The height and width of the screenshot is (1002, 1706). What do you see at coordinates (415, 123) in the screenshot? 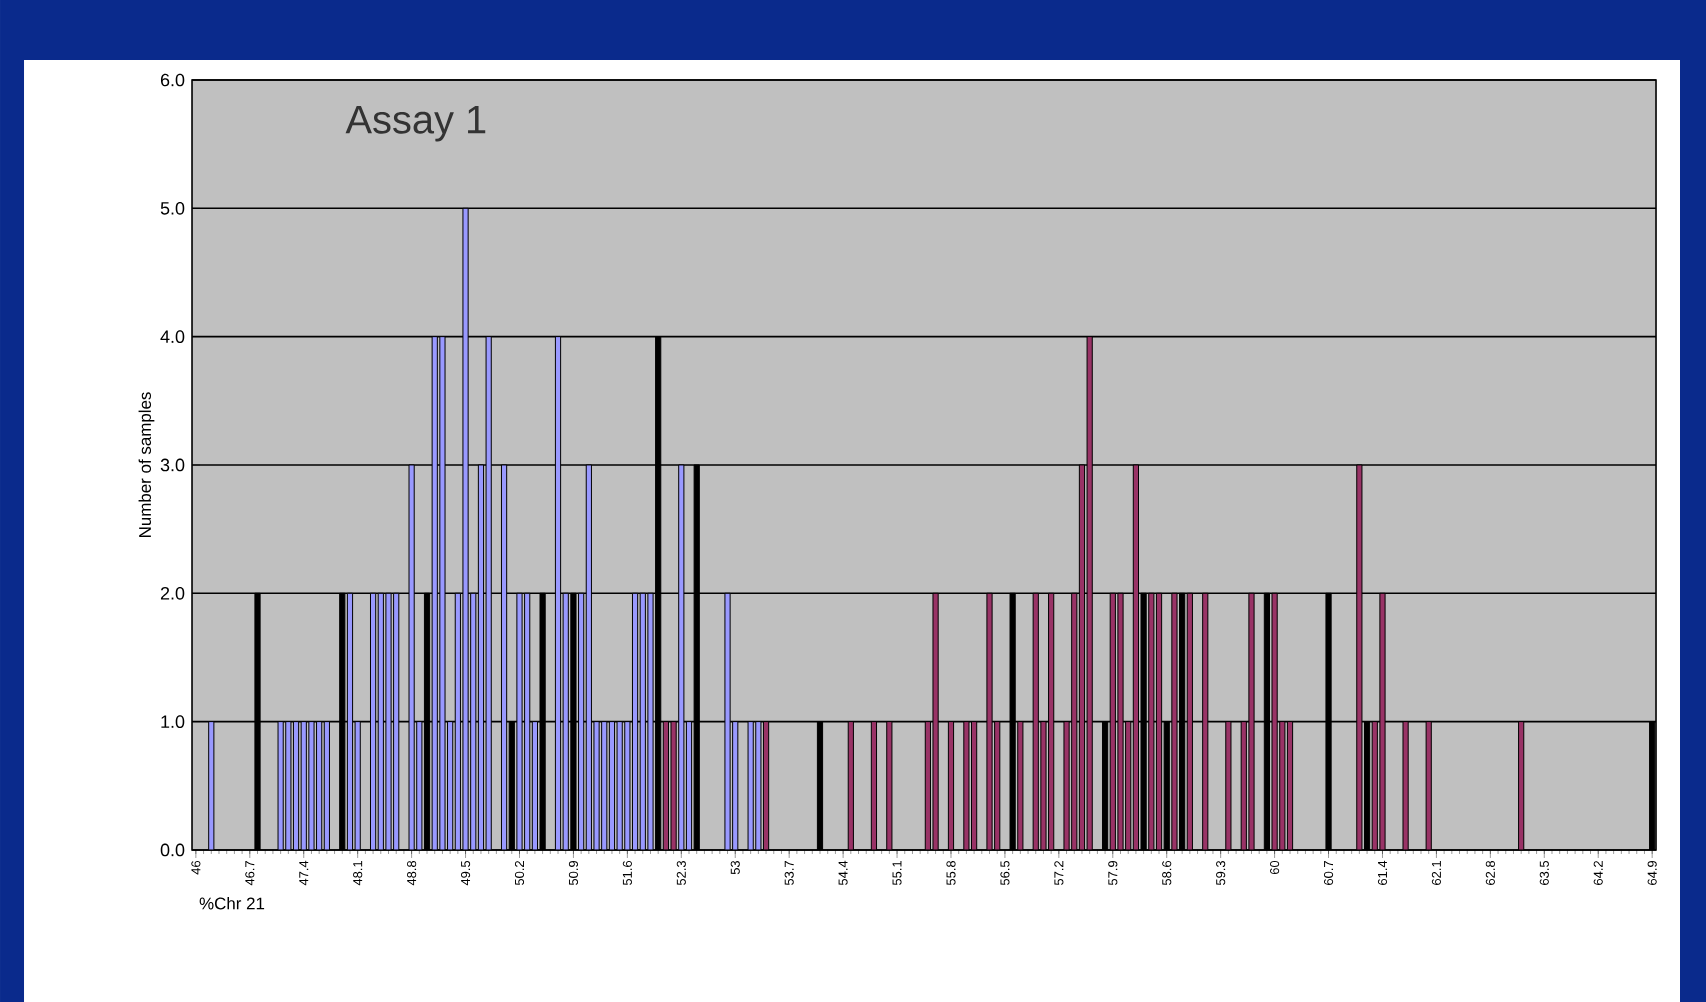
I see `text: Assay 1` at bounding box center [415, 123].